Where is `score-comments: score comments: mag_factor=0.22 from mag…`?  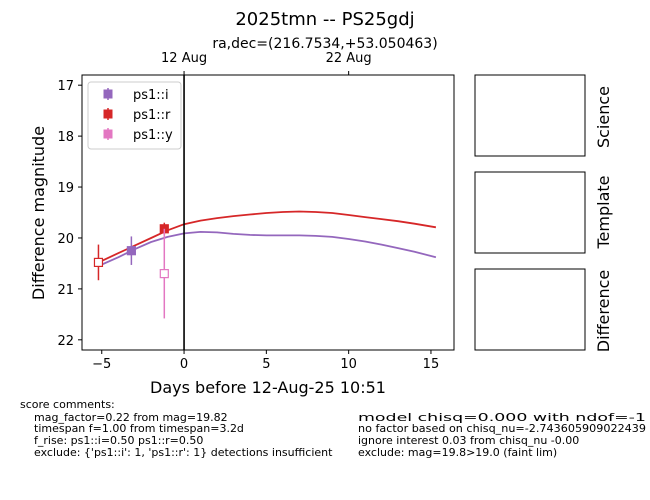 score-comments: score comments: mag_factor=0.22 from mag… is located at coordinates (333, 428).